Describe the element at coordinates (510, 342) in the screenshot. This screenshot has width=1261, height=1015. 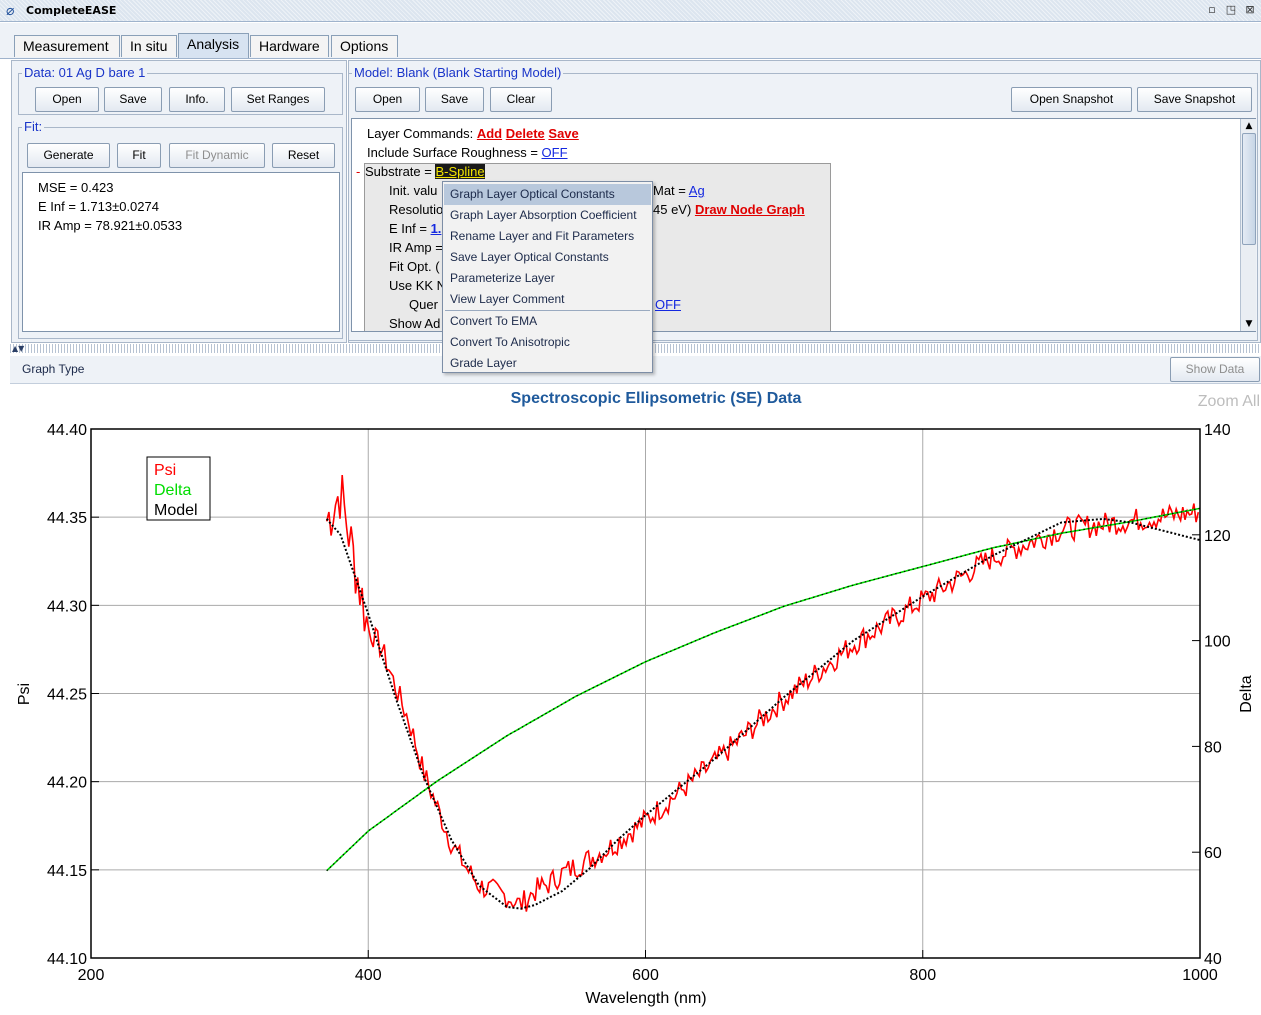
I see `menu-convert-anisotropic: Convert To Anisotropic` at that location.